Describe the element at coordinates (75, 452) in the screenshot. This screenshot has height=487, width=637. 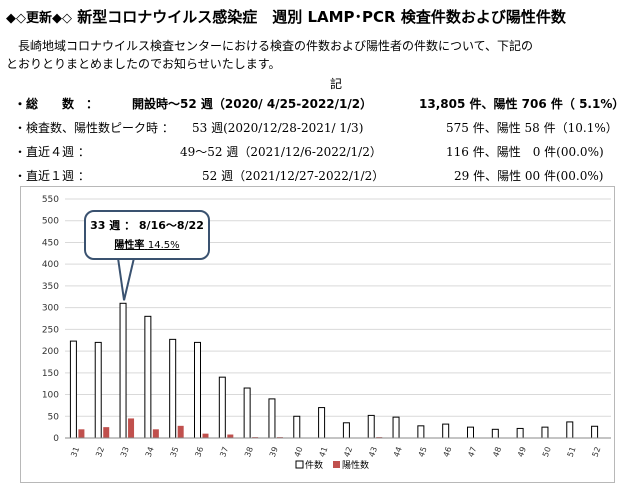
I see `x-tick-label: 31` at that location.